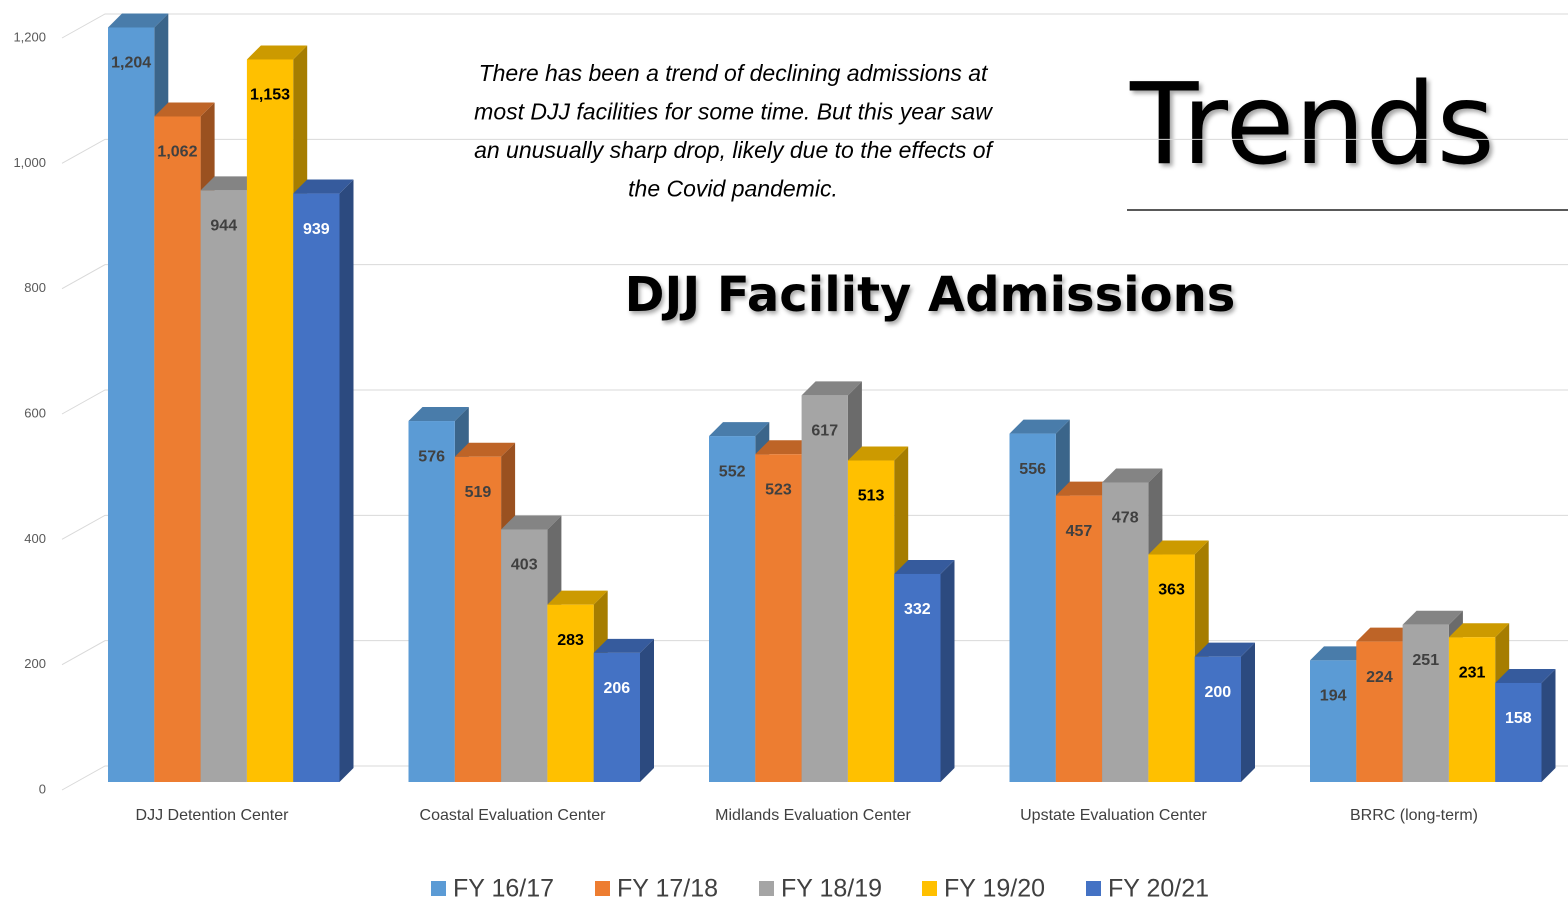 The height and width of the screenshot is (907, 1568). I want to click on data-label: 523, so click(778, 489).